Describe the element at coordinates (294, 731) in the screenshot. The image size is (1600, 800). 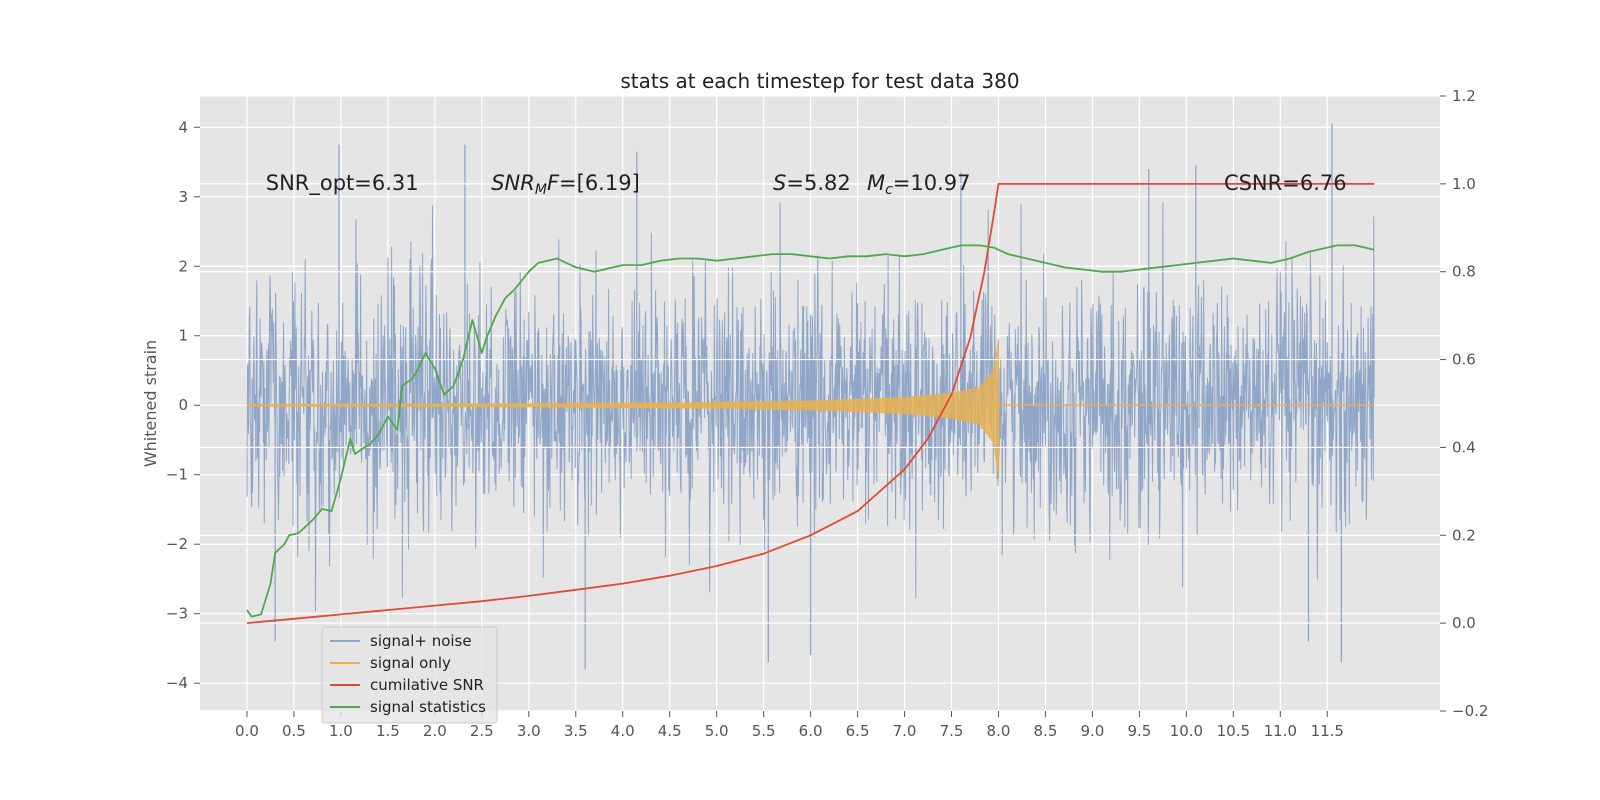
I see `x-tick-label: 0.5` at that location.